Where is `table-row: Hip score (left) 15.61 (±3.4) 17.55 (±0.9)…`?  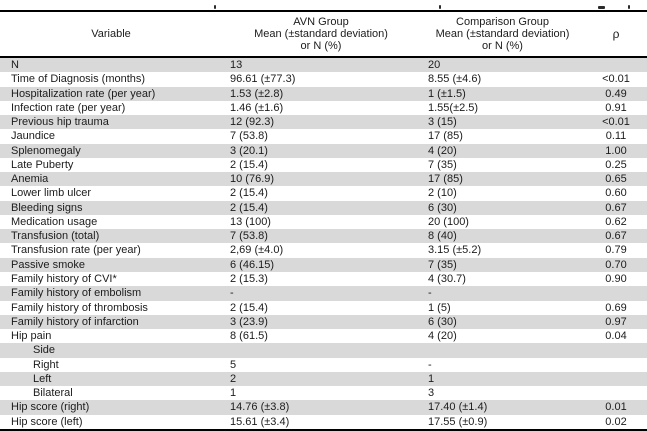 table-row: Hip score (left) 15.61 (±3.4) 17.55 (±0.9)… is located at coordinates (323, 422).